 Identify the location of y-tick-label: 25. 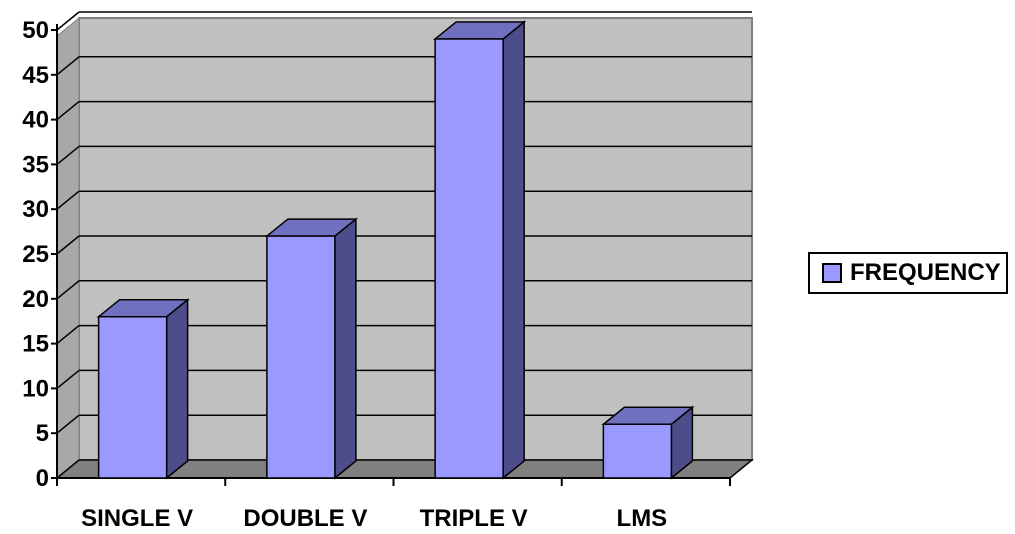
(35, 254).